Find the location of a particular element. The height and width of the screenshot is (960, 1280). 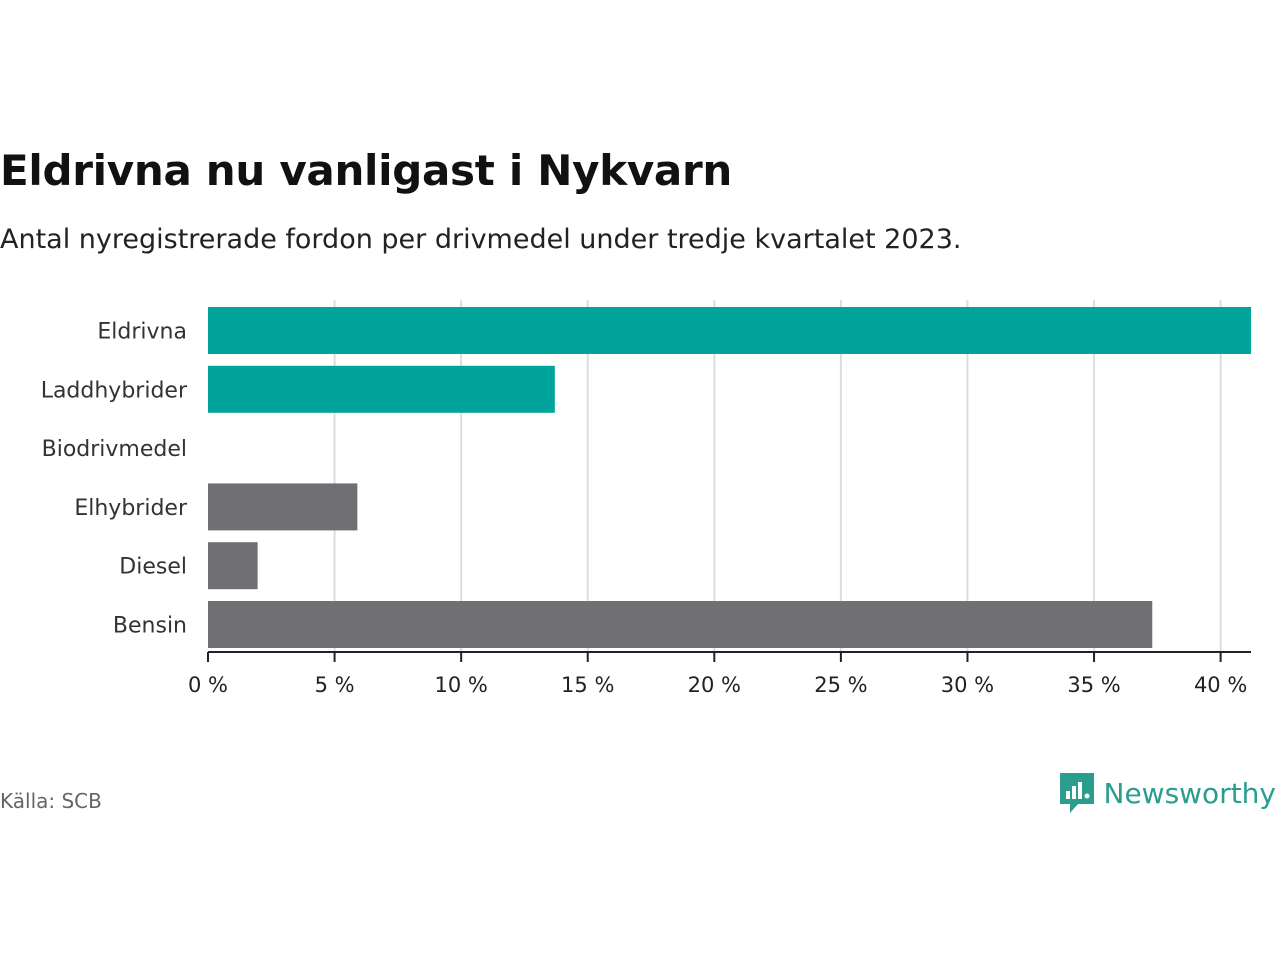

x-tick-label: 5 % is located at coordinates (335, 685).